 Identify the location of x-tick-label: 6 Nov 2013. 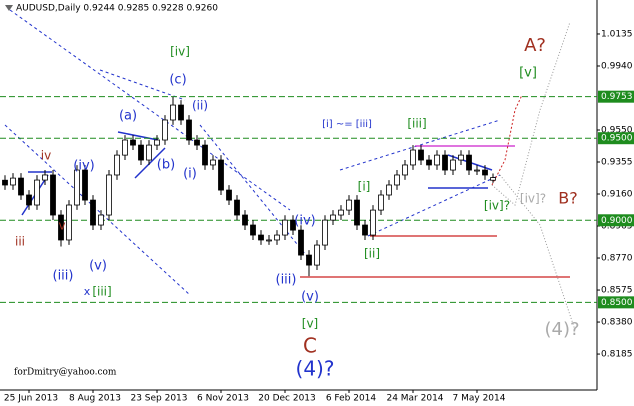
(223, 399).